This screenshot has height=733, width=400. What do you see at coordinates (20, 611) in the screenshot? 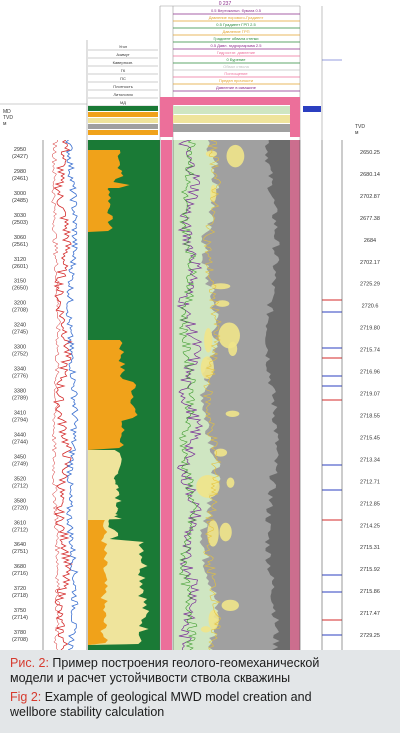
I see `depth-md-label: 3750` at bounding box center [20, 611].